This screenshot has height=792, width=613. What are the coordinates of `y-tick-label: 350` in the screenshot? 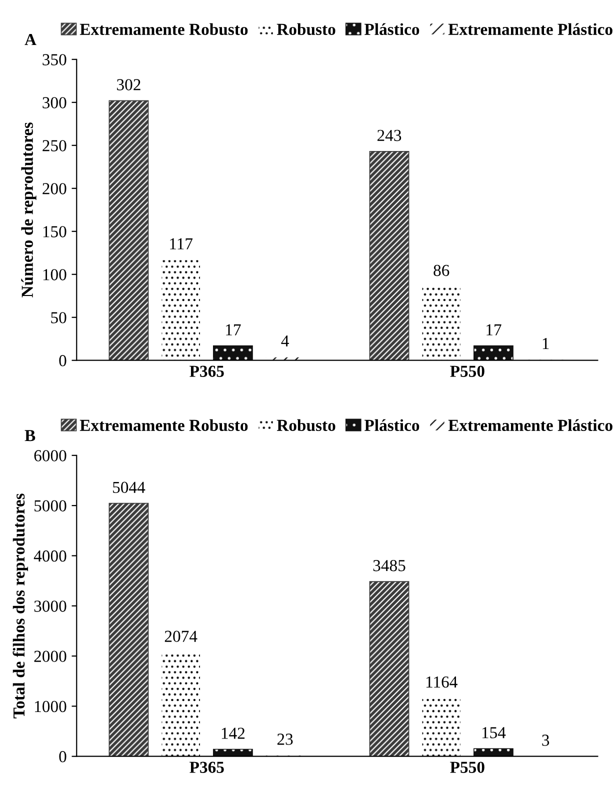 It's located at (54, 60).